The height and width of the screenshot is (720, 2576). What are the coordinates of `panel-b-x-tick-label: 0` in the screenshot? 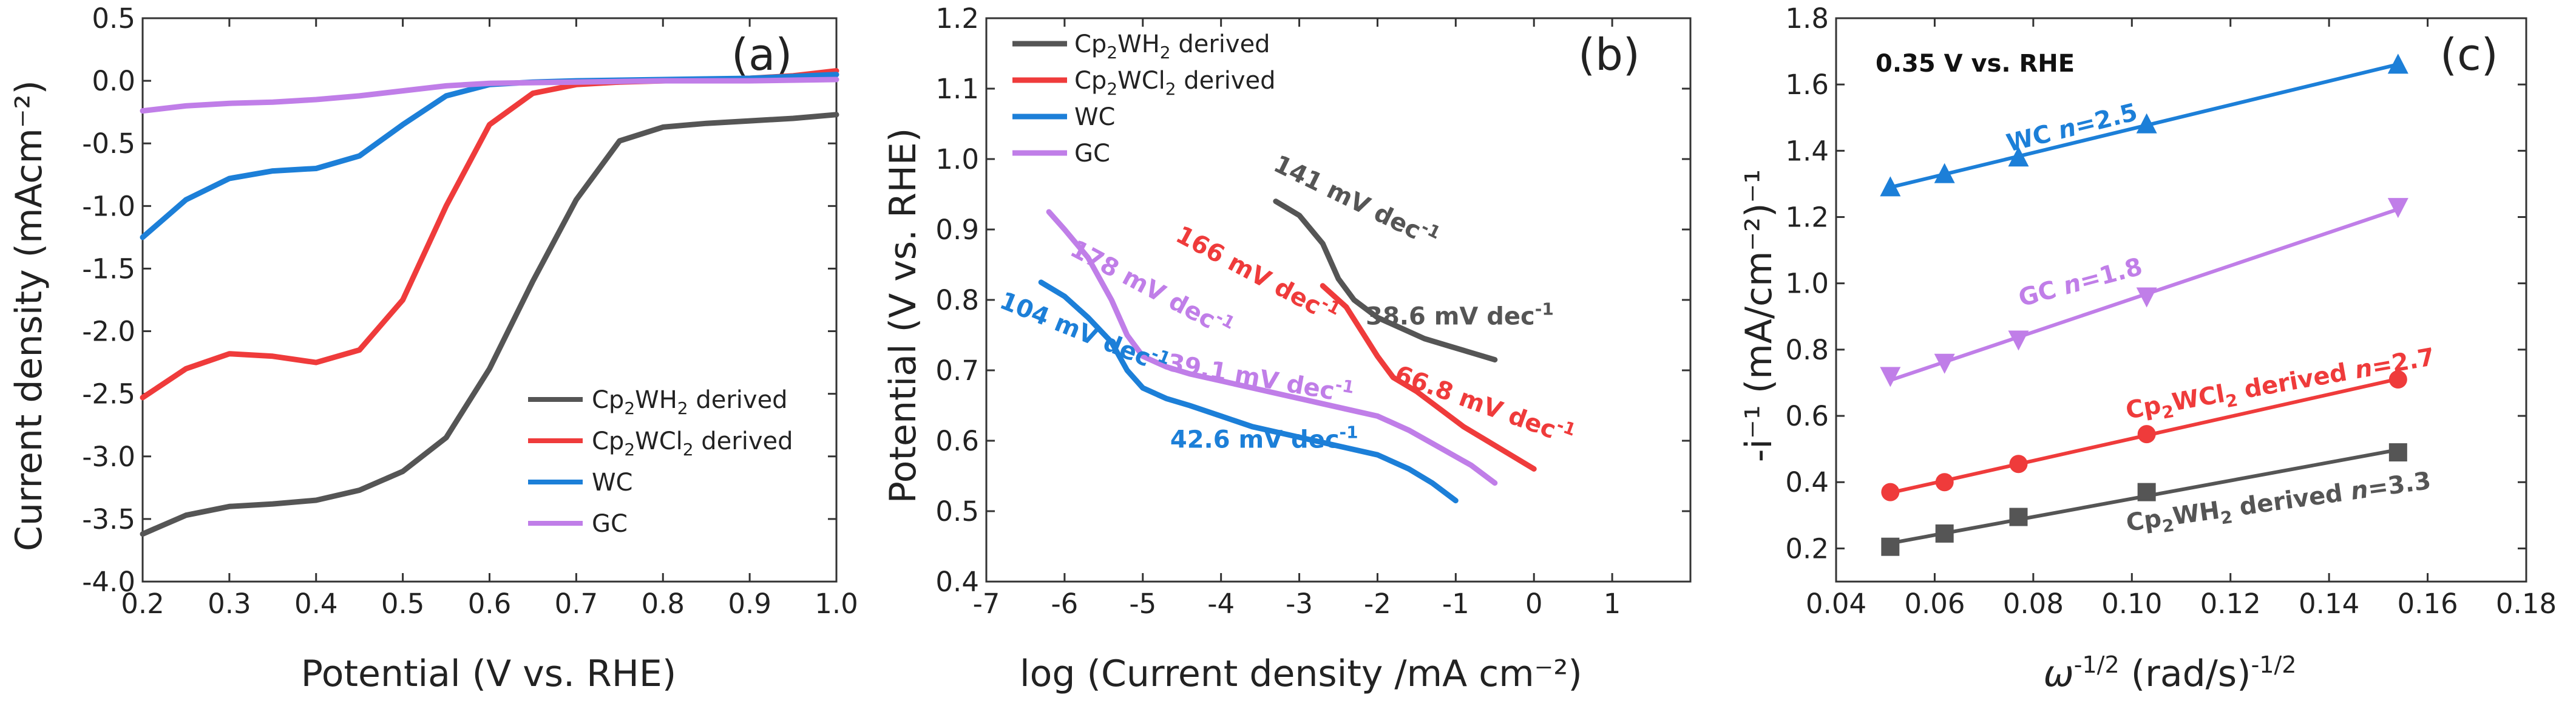 It's located at (1534, 604).